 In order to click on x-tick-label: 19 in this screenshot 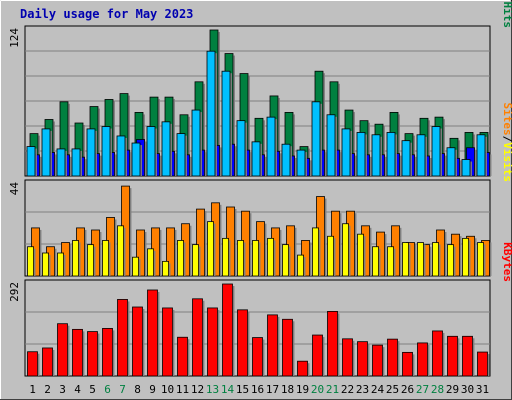, I will do `click(302, 389)`.